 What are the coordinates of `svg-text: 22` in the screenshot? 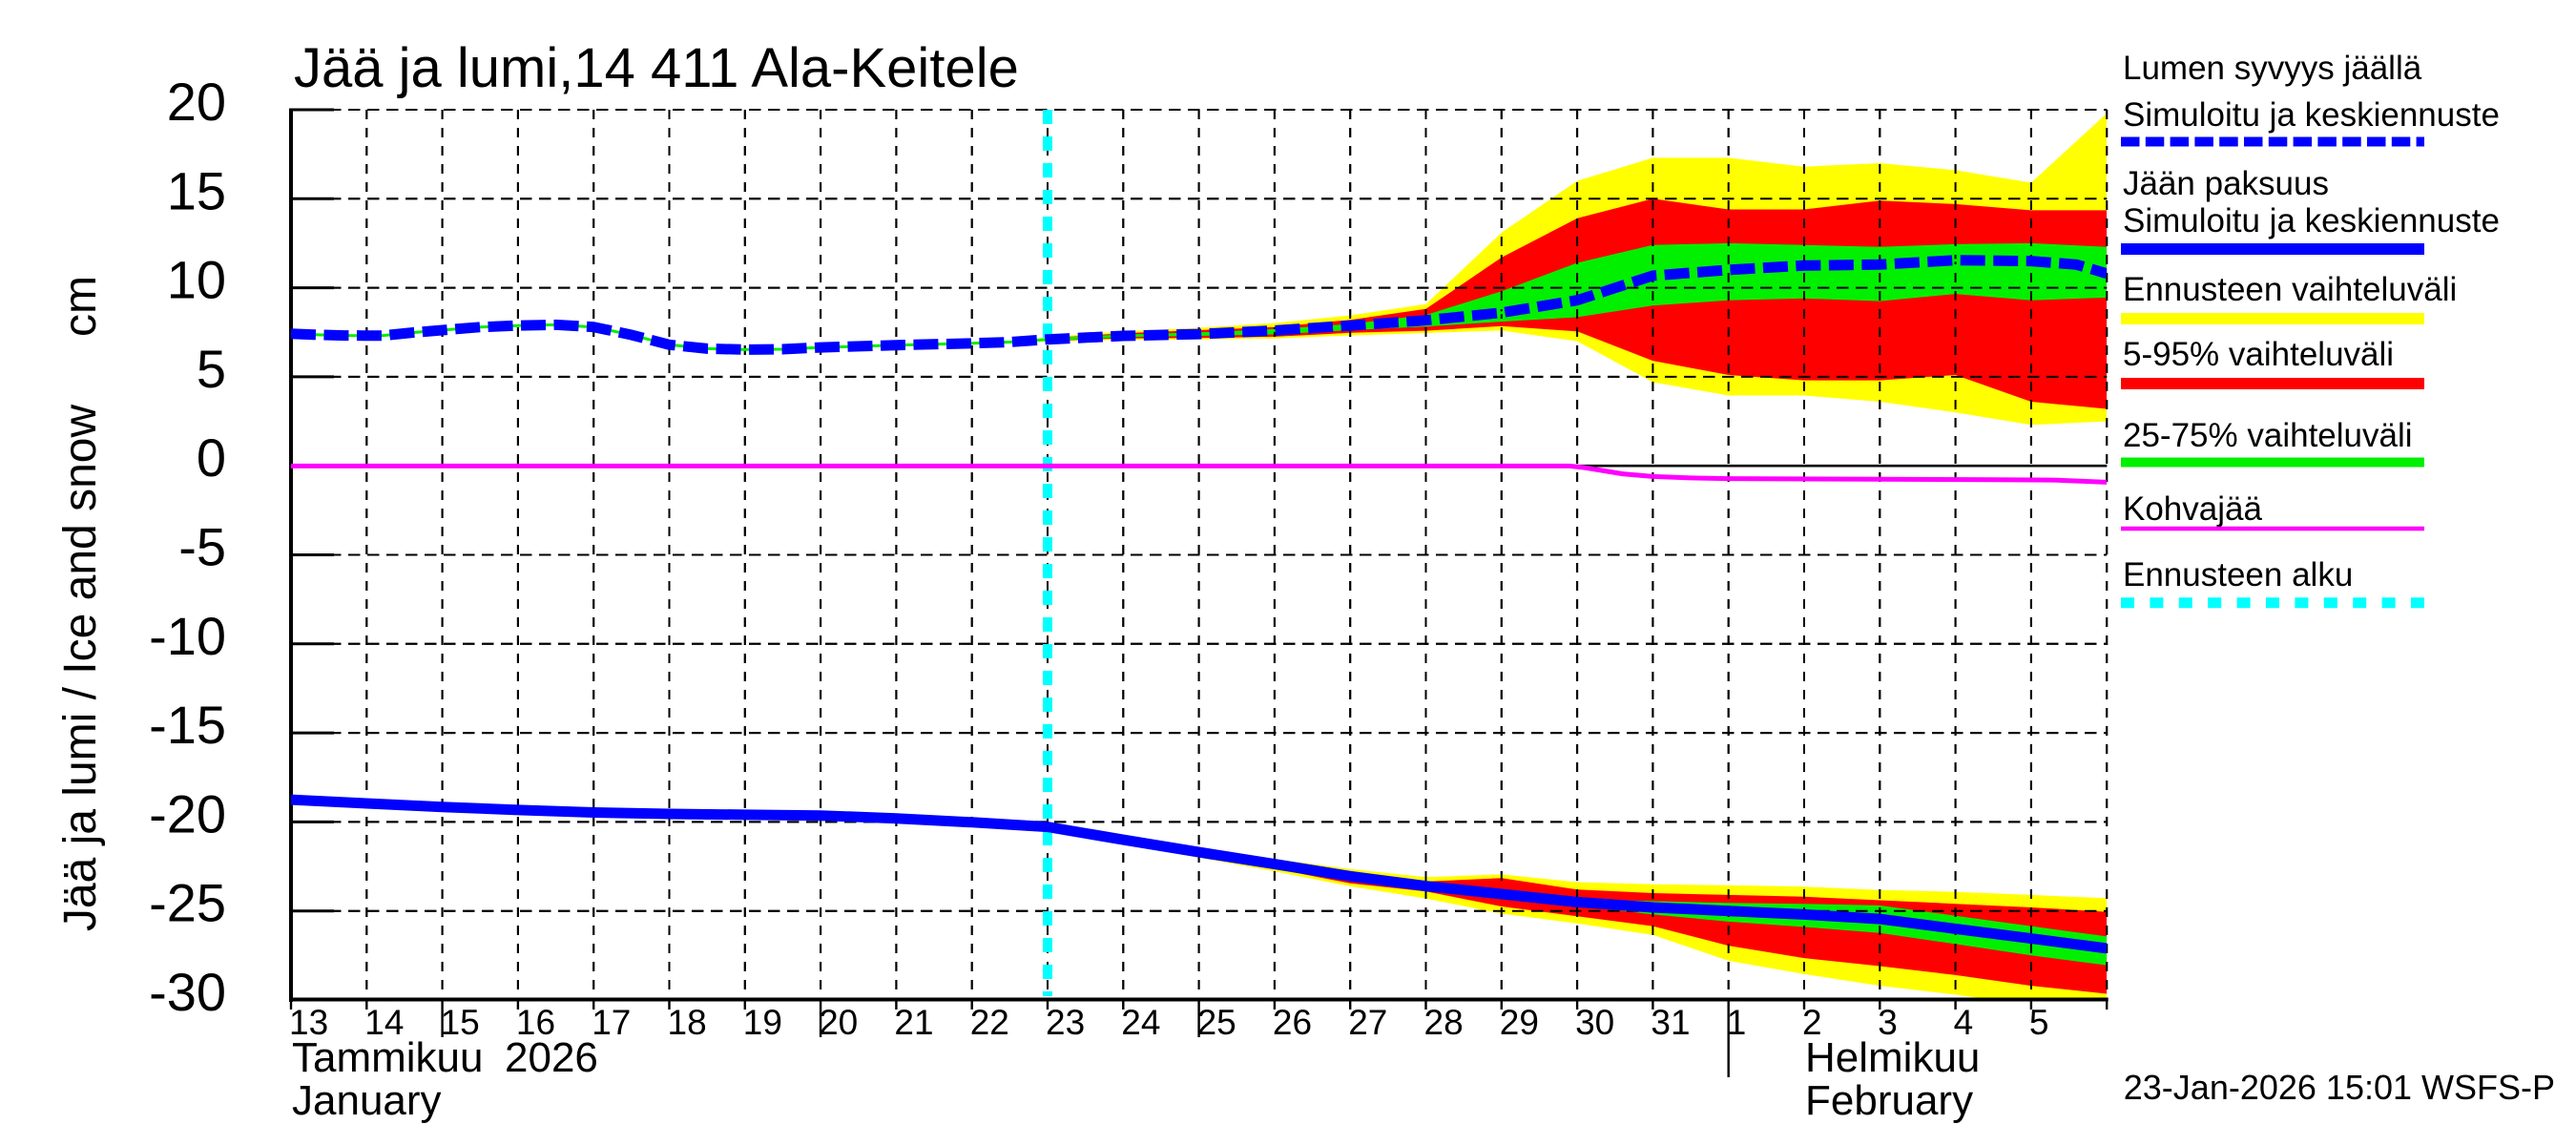 It's located at (989, 1022).